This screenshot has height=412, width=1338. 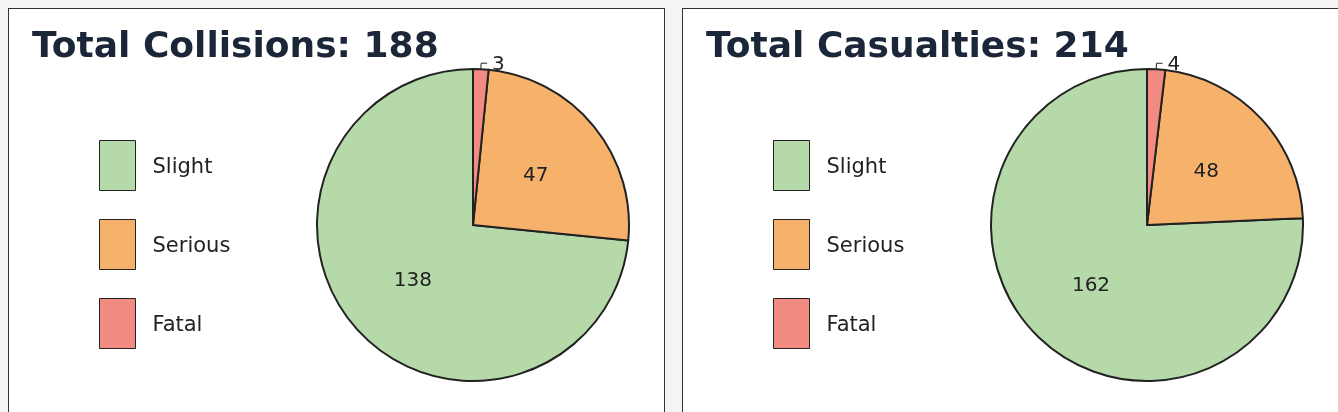 I want to click on data-label: 162, so click(x=1091, y=283).